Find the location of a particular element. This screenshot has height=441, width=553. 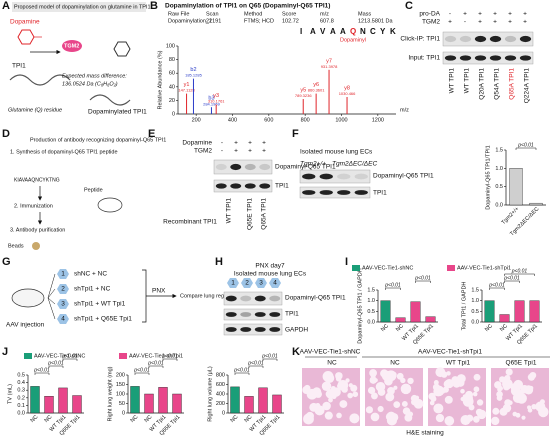

label: WT Tpi1 is located at coordinates (458, 363).